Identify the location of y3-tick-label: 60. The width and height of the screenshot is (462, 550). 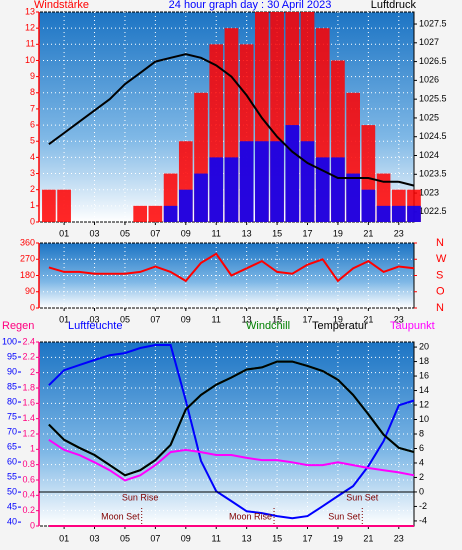
(12, 461).